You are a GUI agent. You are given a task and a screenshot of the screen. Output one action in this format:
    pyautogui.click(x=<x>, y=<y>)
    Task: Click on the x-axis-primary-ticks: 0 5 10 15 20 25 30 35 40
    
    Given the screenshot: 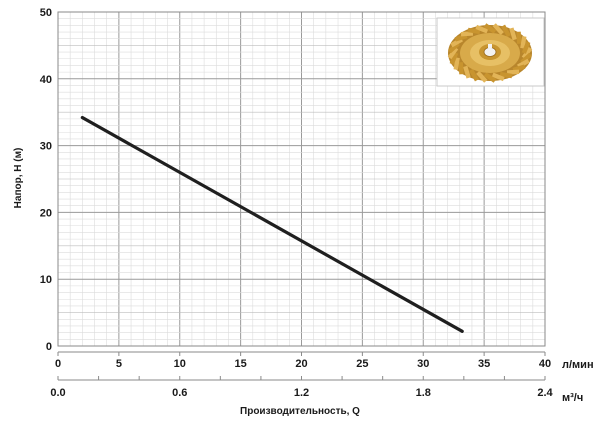 What is the action you would take?
    pyautogui.click(x=303, y=361)
    